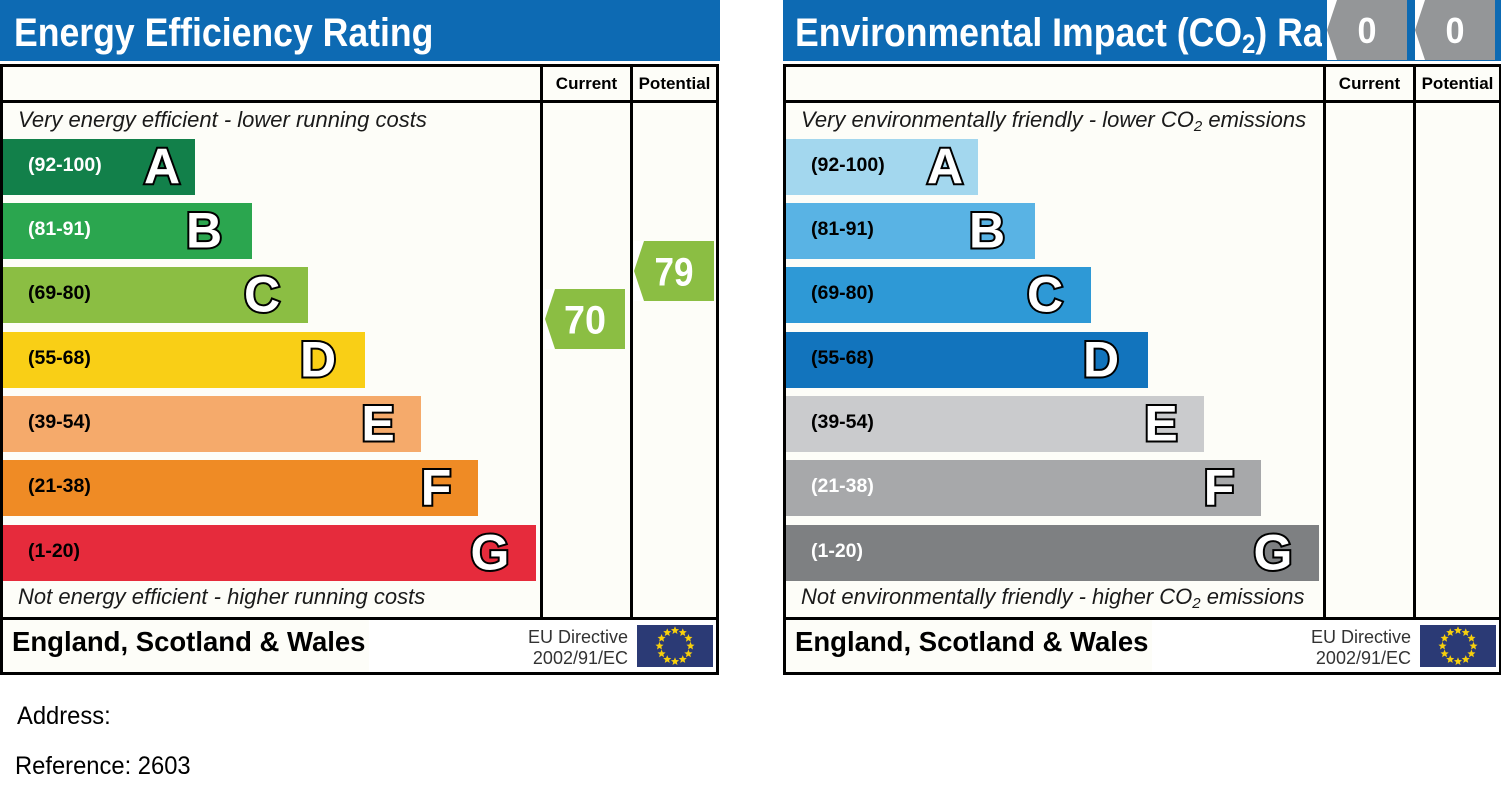  I want to click on svg-text: 70, so click(585, 321).